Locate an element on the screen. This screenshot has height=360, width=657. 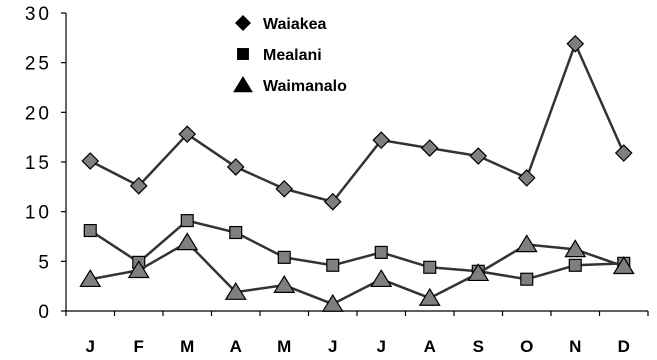
legend-label-mealani: Mealani is located at coordinates (292, 55).